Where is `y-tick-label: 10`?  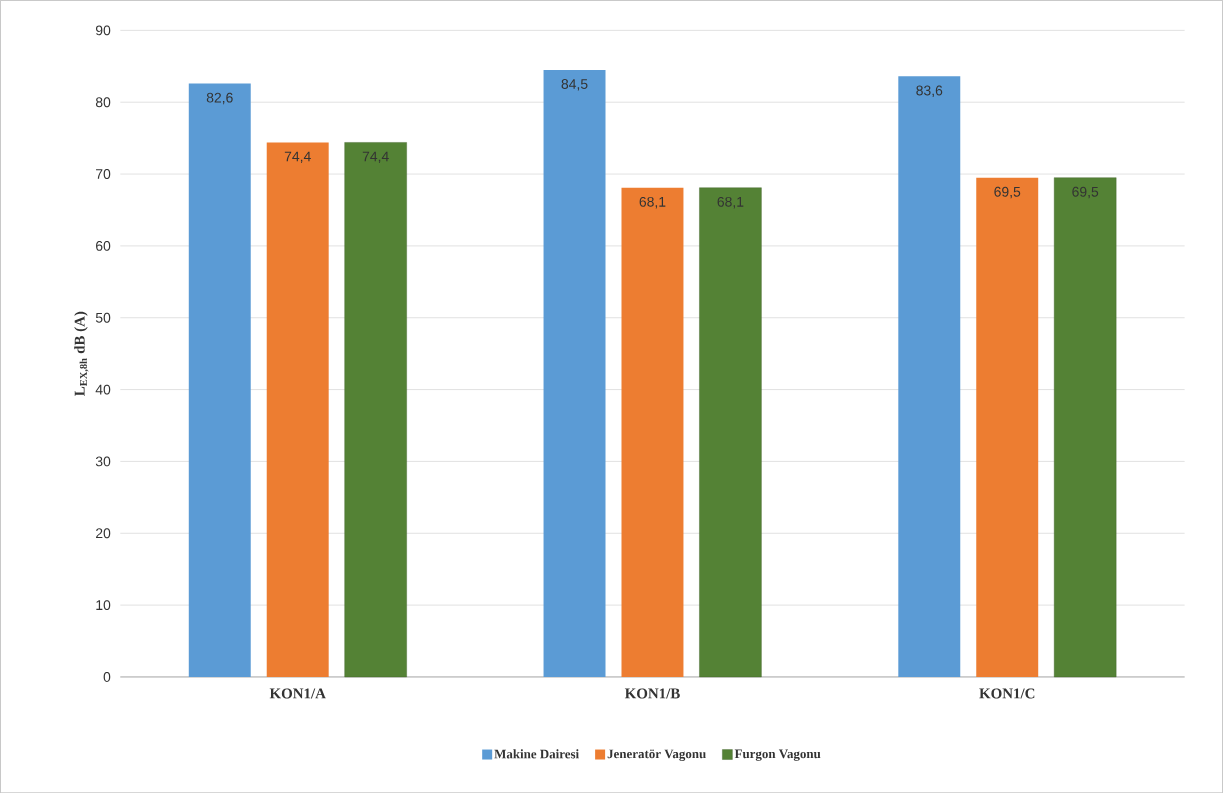
y-tick-label: 10 is located at coordinates (103, 605).